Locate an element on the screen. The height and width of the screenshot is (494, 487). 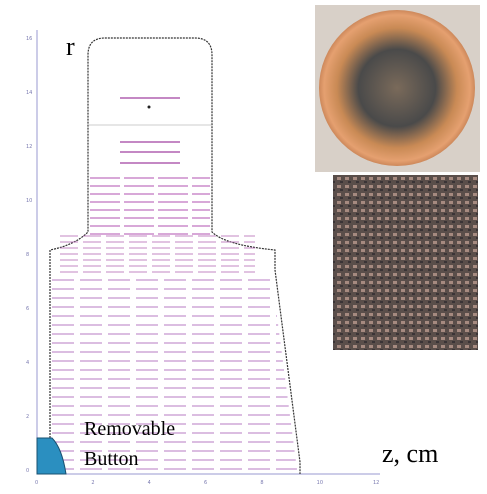
y-tick-label: 2 is located at coordinates (27, 417).